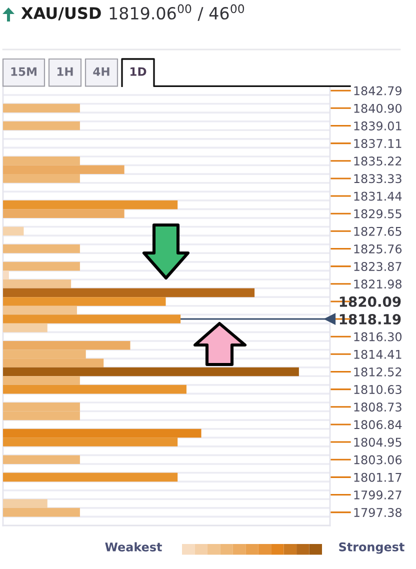  What do you see at coordinates (378, 407) in the screenshot?
I see `y-tick-label: 1808.73` at bounding box center [378, 407].